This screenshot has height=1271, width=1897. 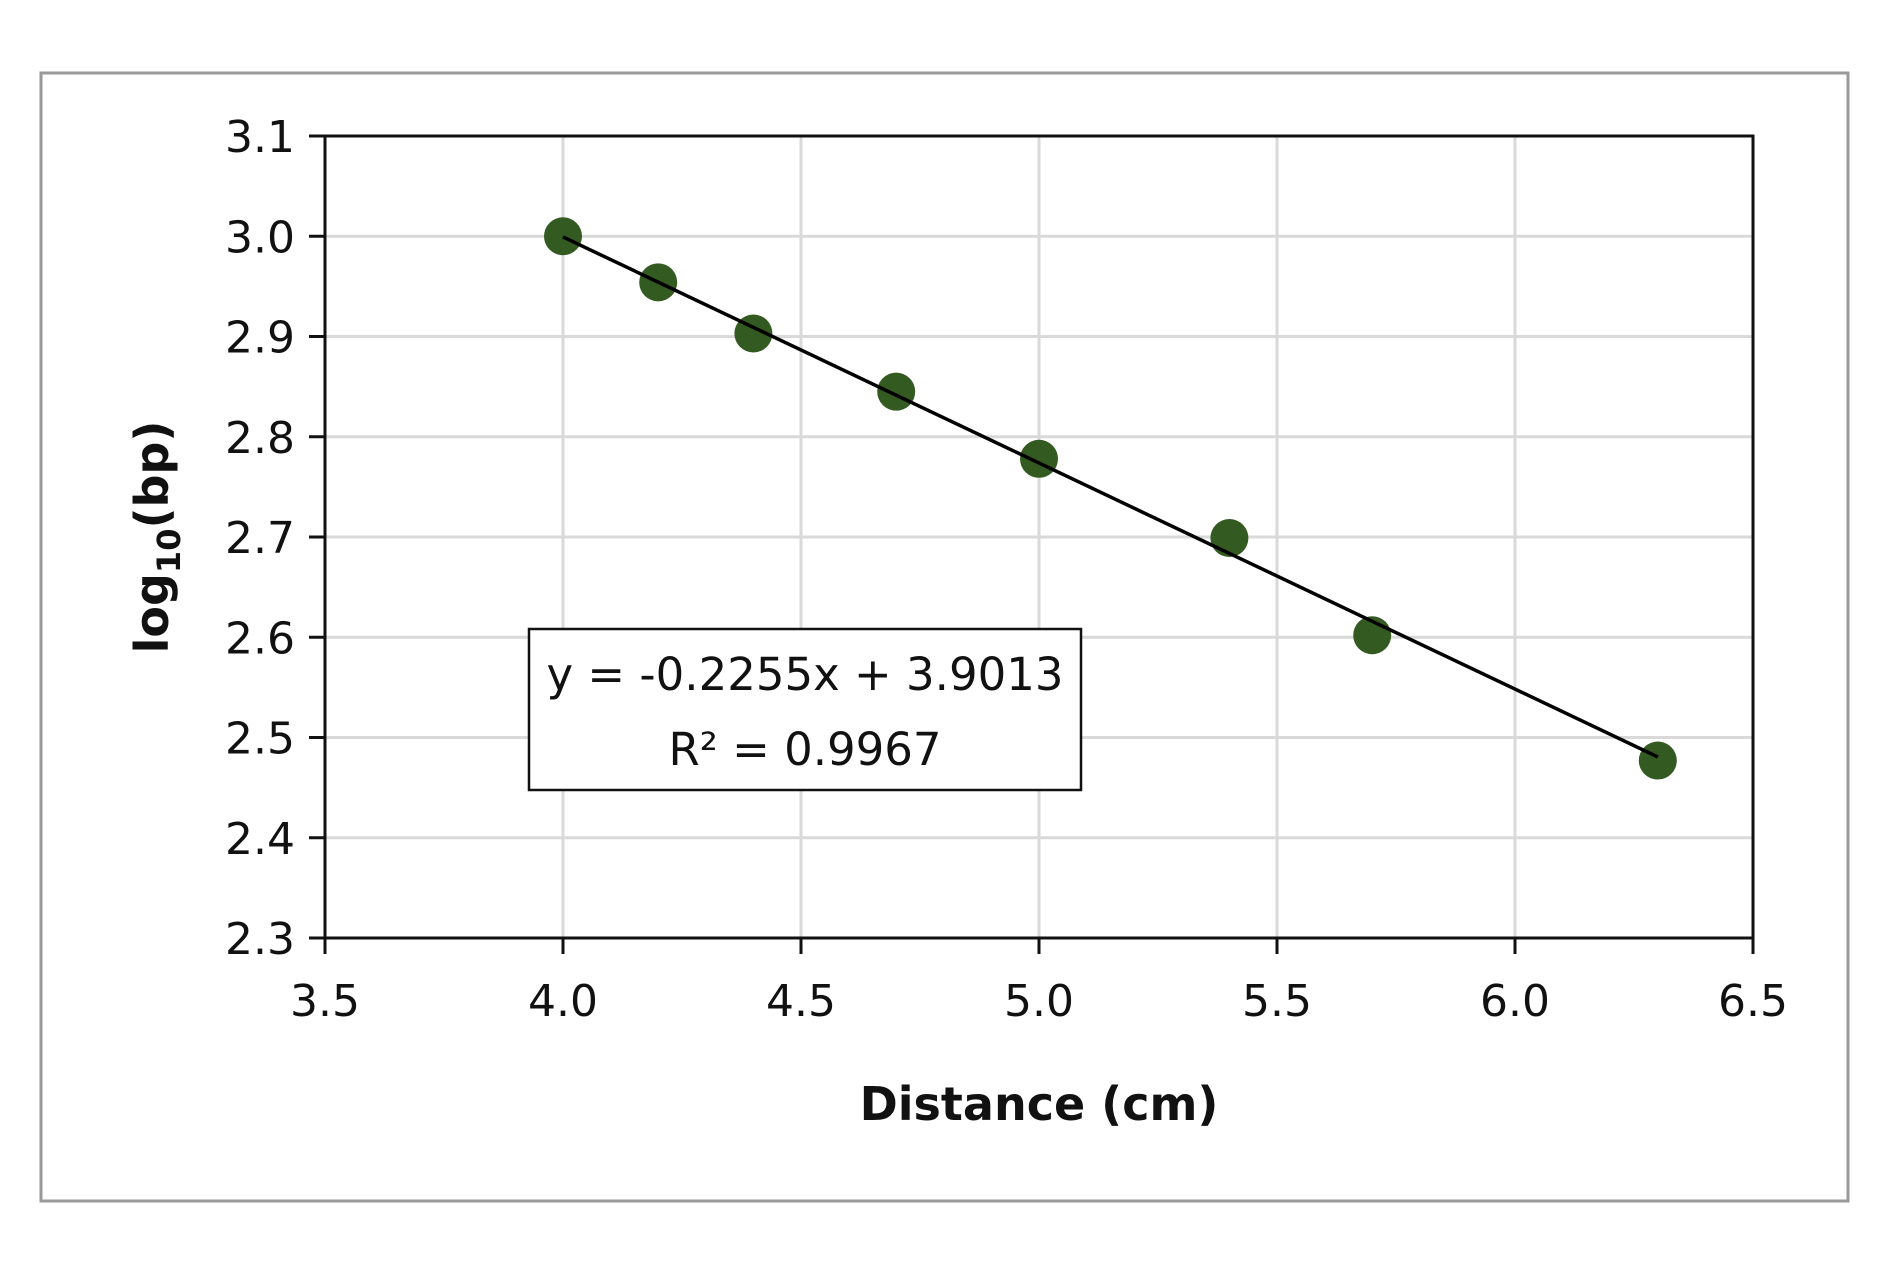 What do you see at coordinates (260, 438) in the screenshot?
I see `y-tick-label: 2.8` at bounding box center [260, 438].